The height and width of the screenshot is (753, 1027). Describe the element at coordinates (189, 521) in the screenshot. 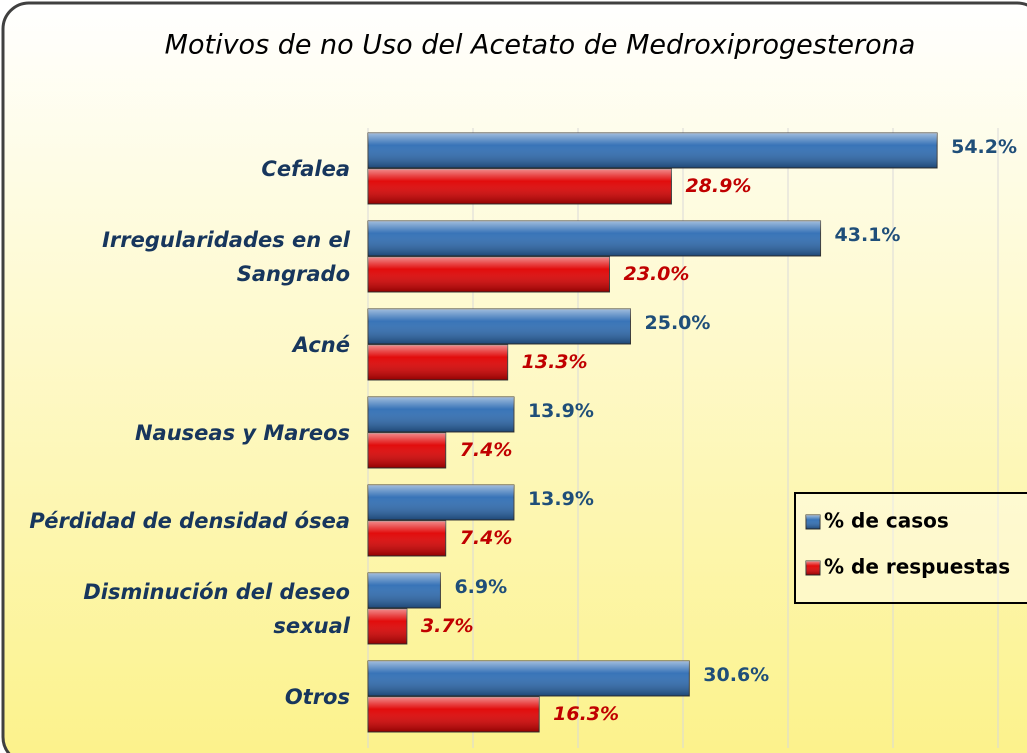

I see `category-label: Pérdidad de densidad ósea` at that location.